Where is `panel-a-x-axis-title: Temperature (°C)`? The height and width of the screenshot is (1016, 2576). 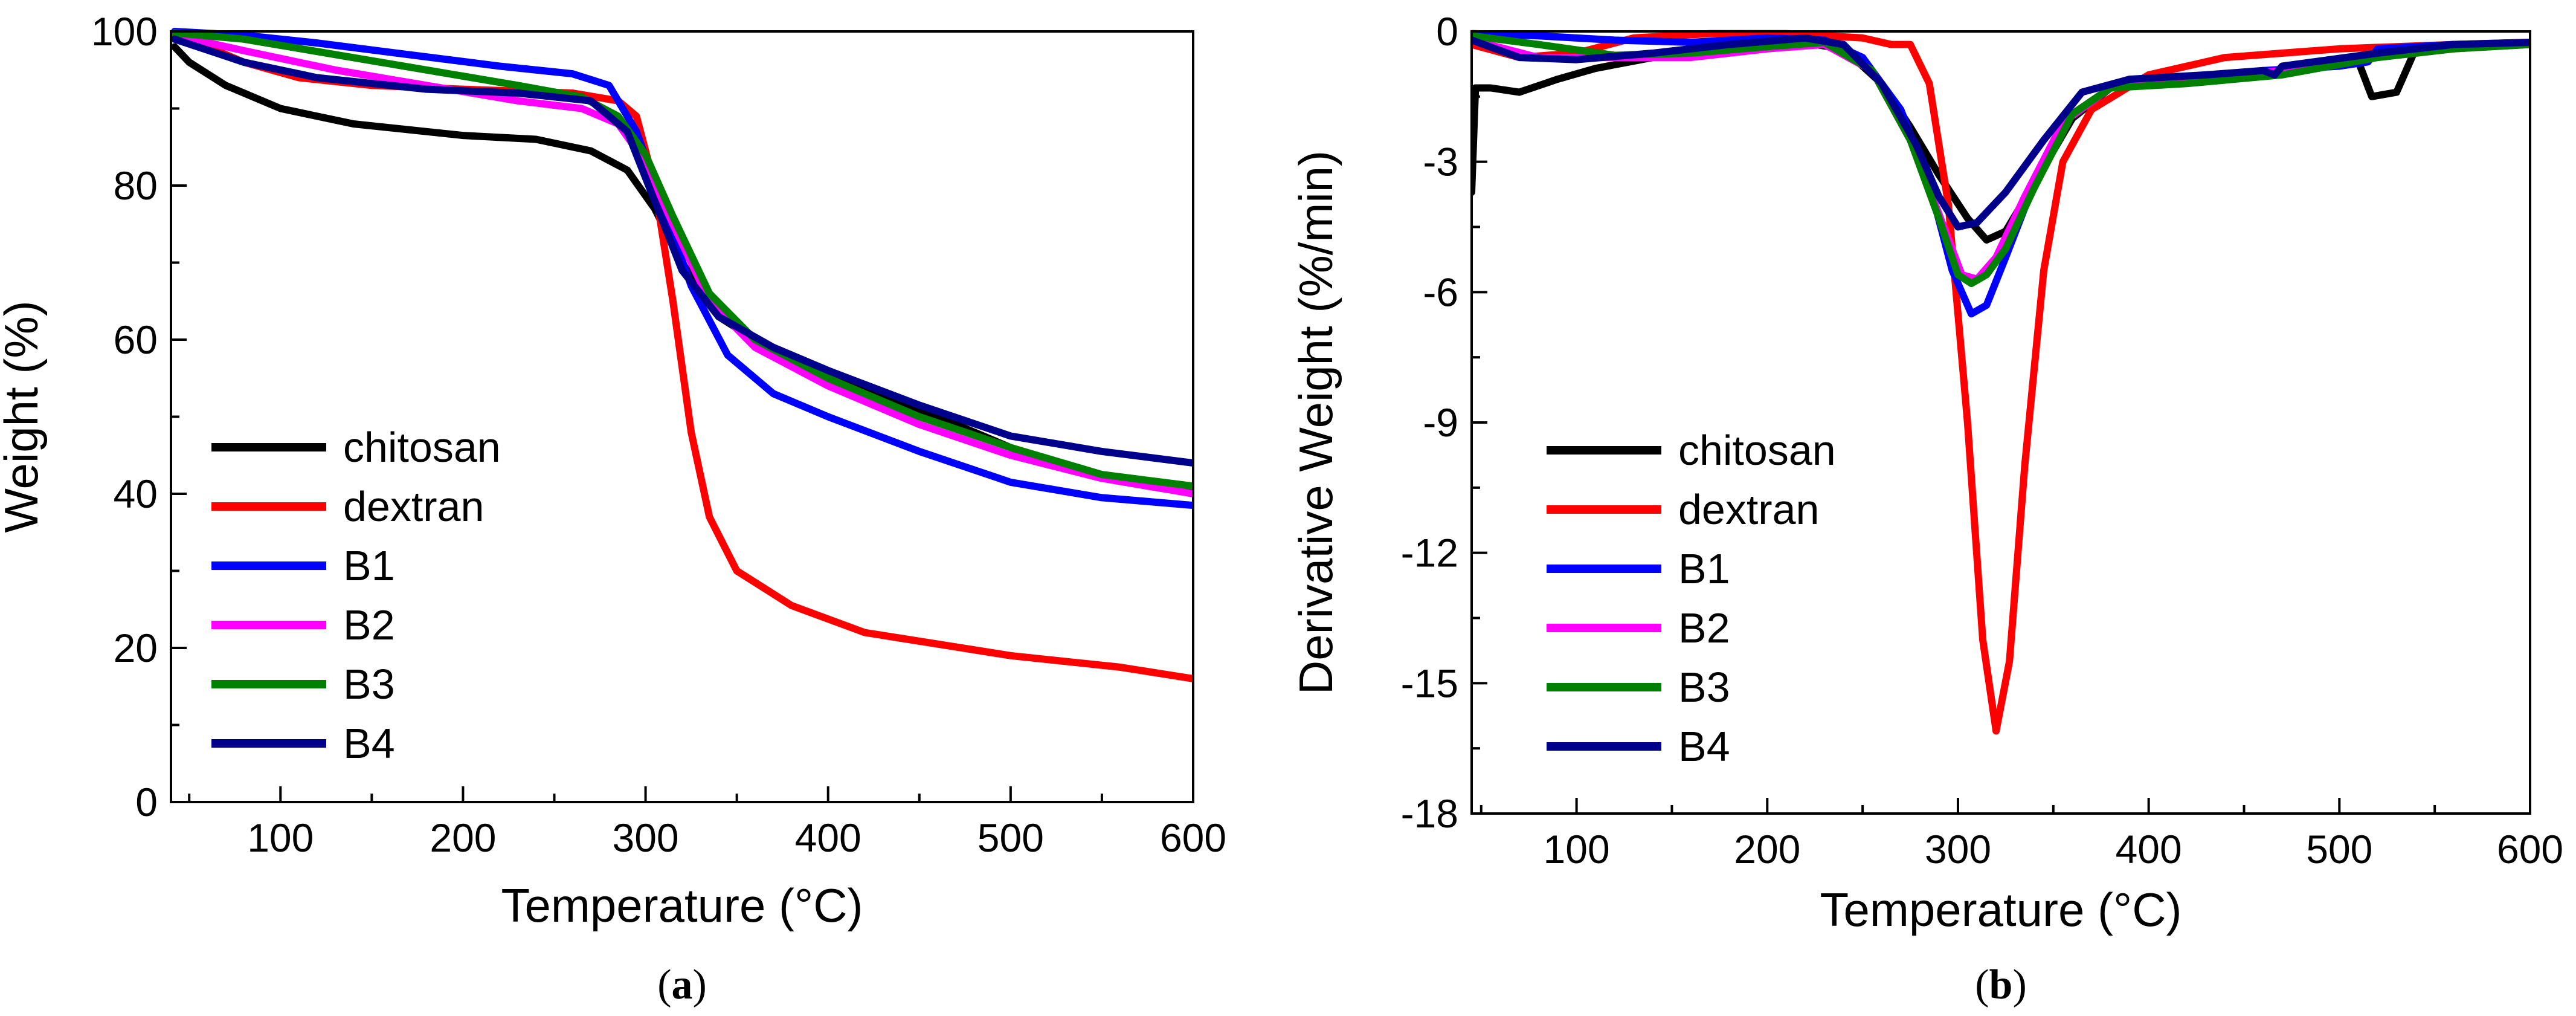
panel-a-x-axis-title: Temperature (°C) is located at coordinates (682, 905).